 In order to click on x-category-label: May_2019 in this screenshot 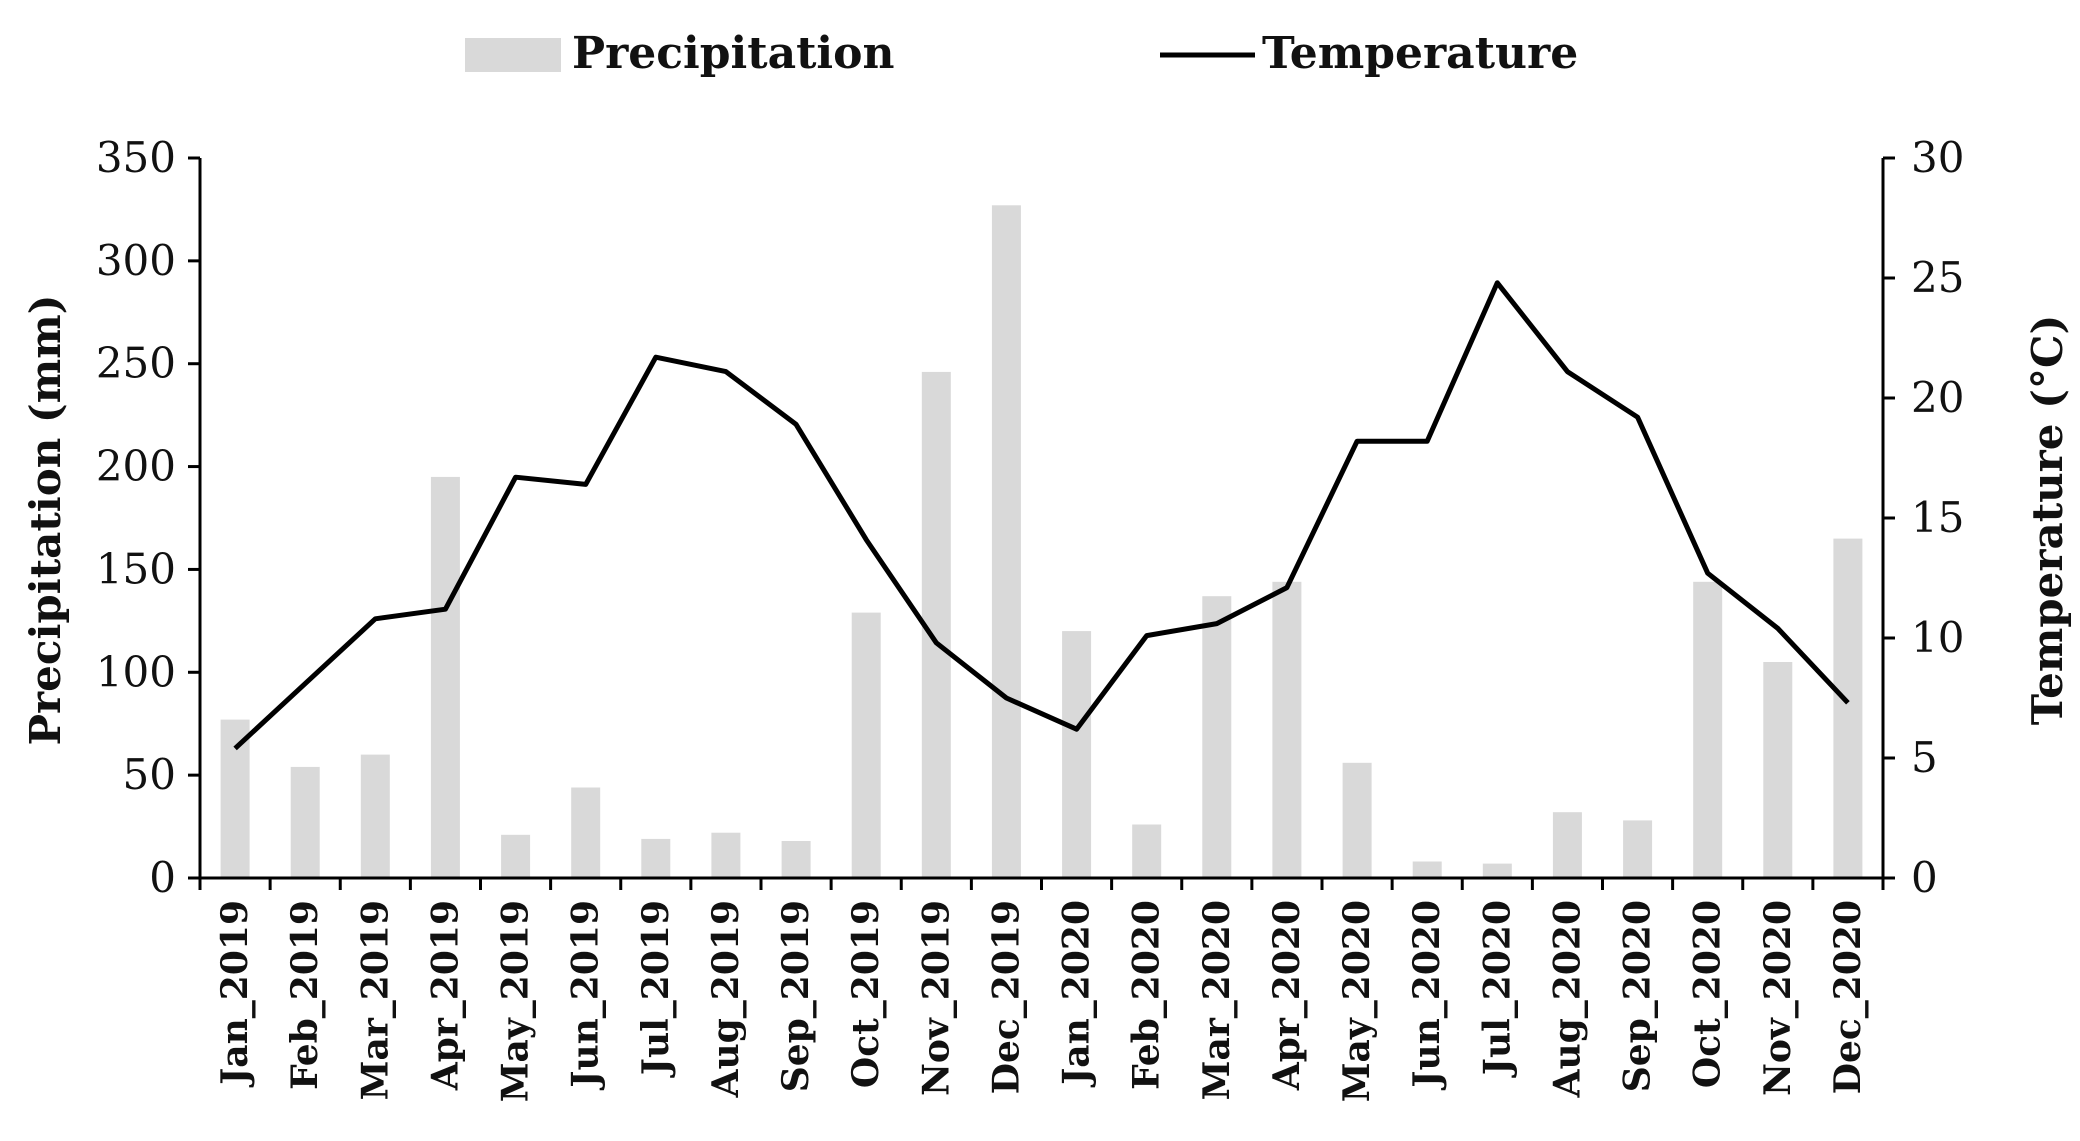, I will do `click(516, 1001)`.